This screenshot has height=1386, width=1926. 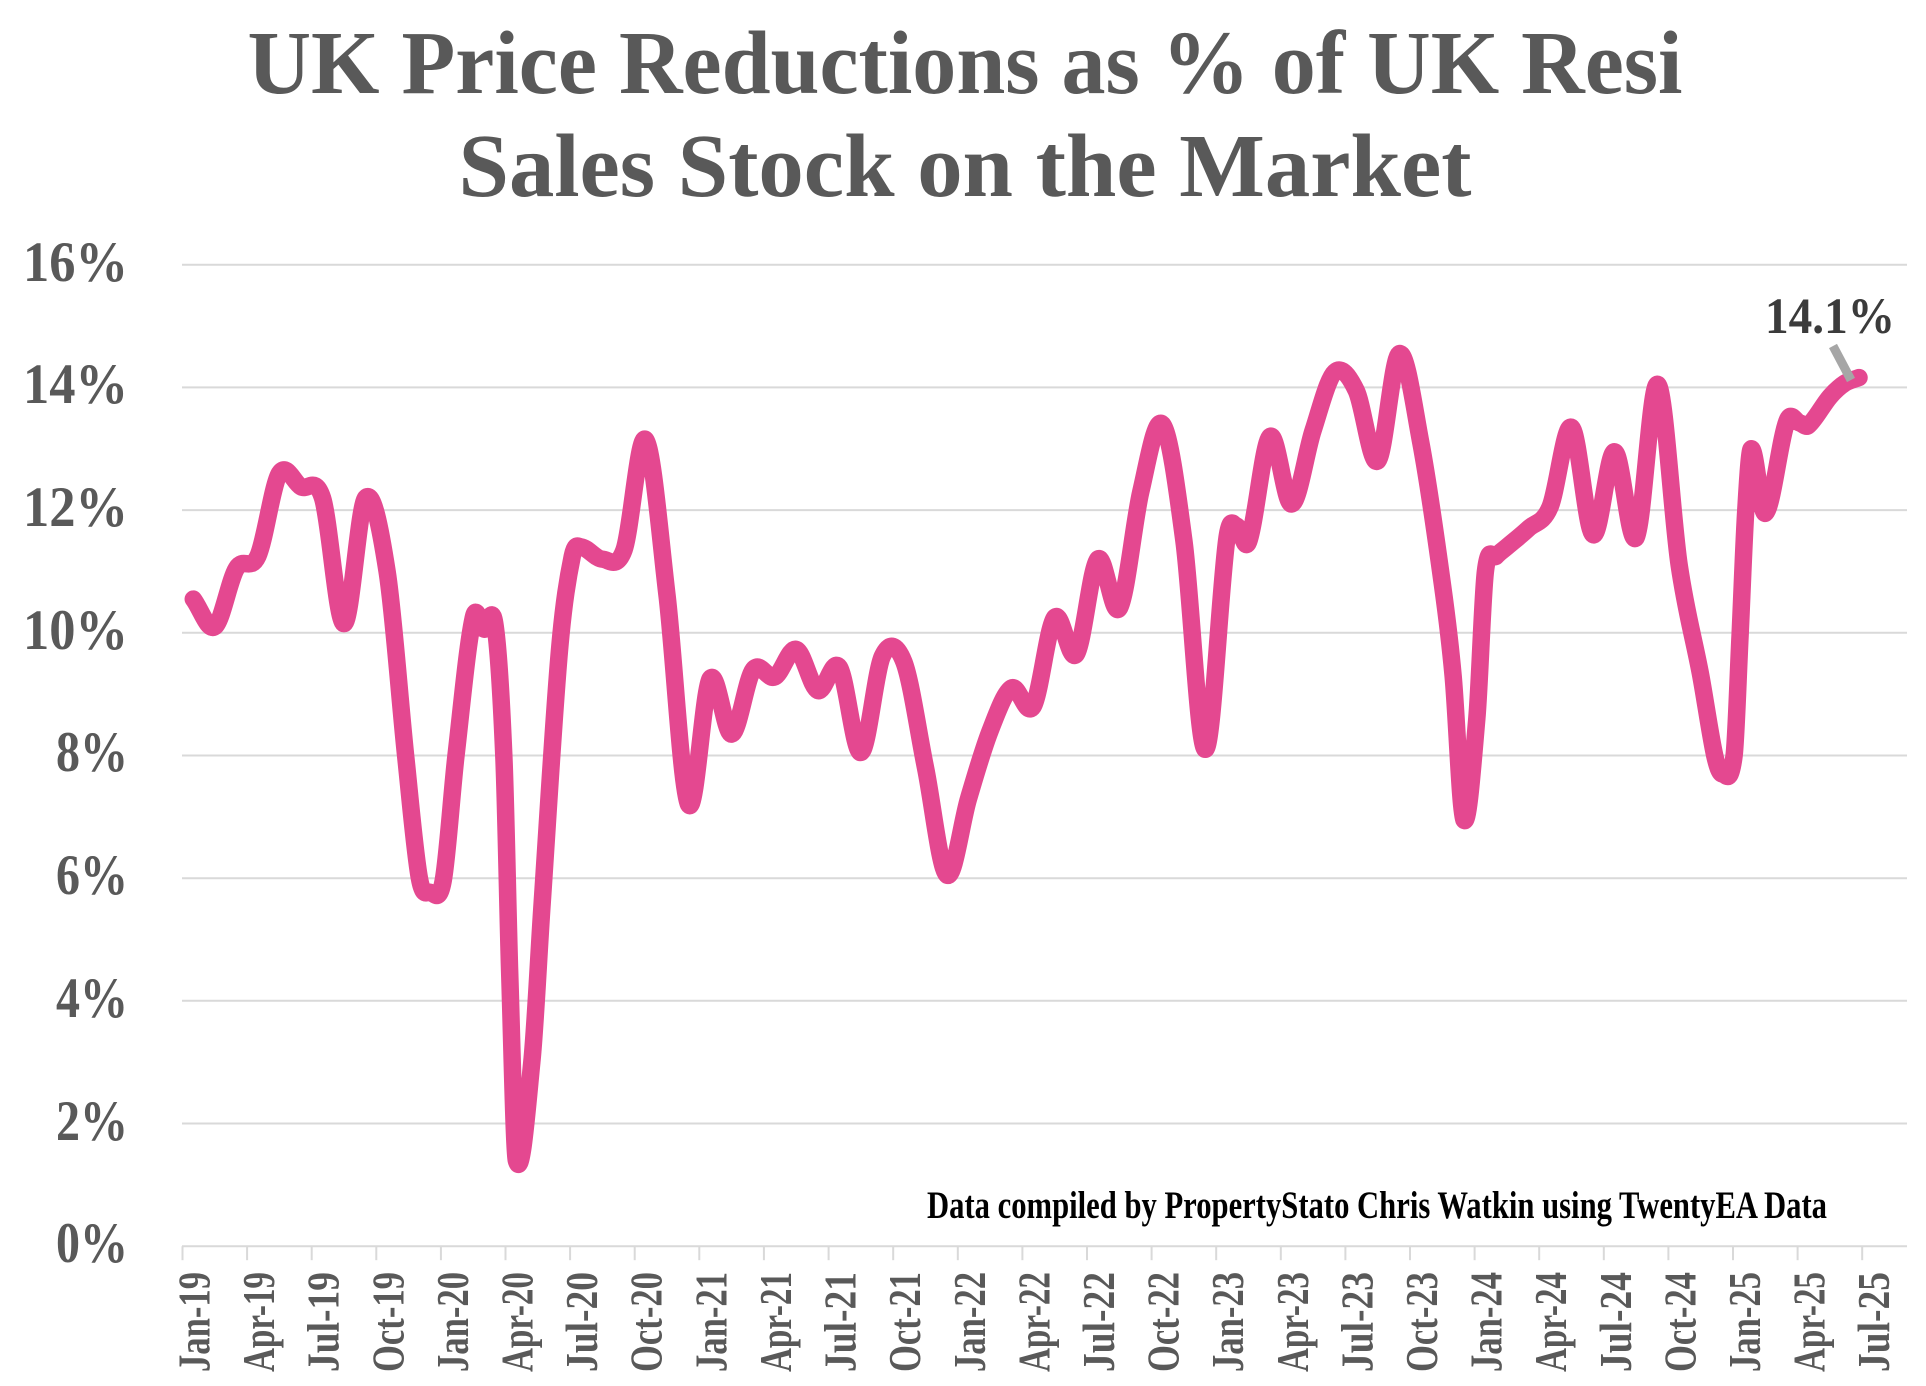 What do you see at coordinates (1422, 1322) in the screenshot?
I see `svg-text: Oct-23` at bounding box center [1422, 1322].